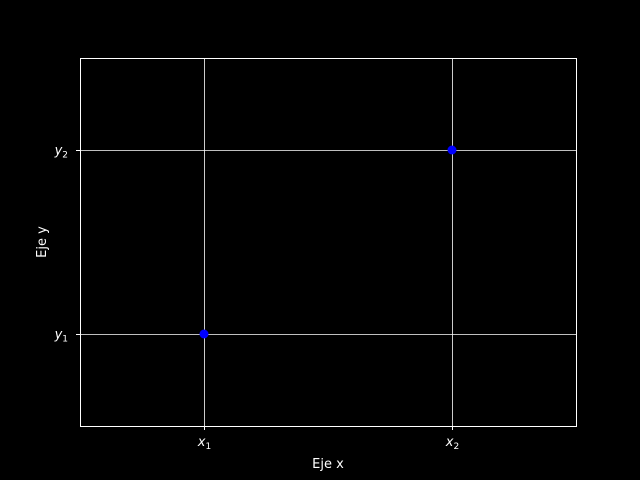  What do you see at coordinates (204, 443) in the screenshot?
I see `x-tick-label-1: x1` at bounding box center [204, 443].